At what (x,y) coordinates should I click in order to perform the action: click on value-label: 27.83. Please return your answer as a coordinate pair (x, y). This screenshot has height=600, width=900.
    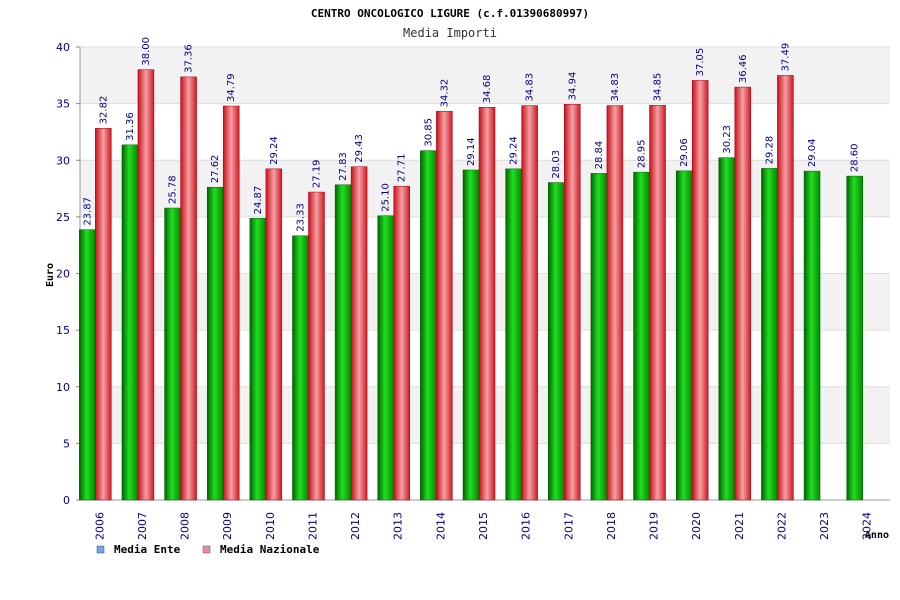
    Looking at the image, I should click on (343, 166).